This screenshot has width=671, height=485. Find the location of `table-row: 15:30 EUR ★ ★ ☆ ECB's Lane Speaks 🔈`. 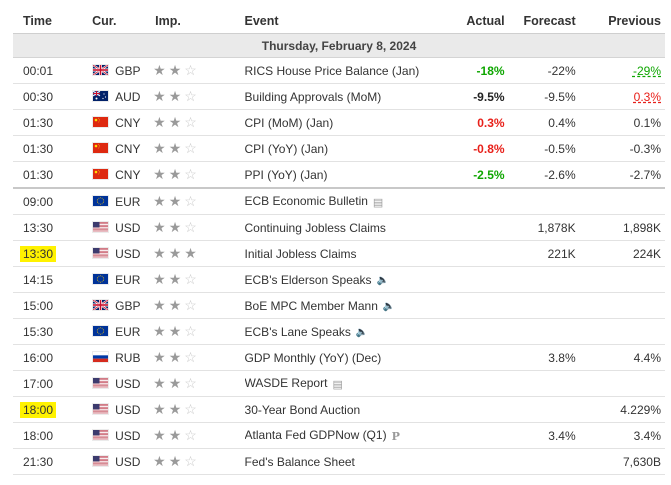

table-row: 15:30 EUR ★ ★ ☆ ECB's Lane Speaks 🔈 is located at coordinates (339, 331).